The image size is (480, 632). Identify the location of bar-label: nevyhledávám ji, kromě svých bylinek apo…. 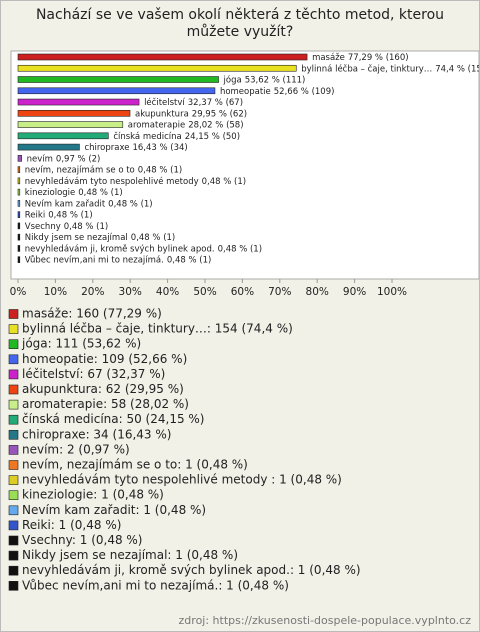
(143, 249).